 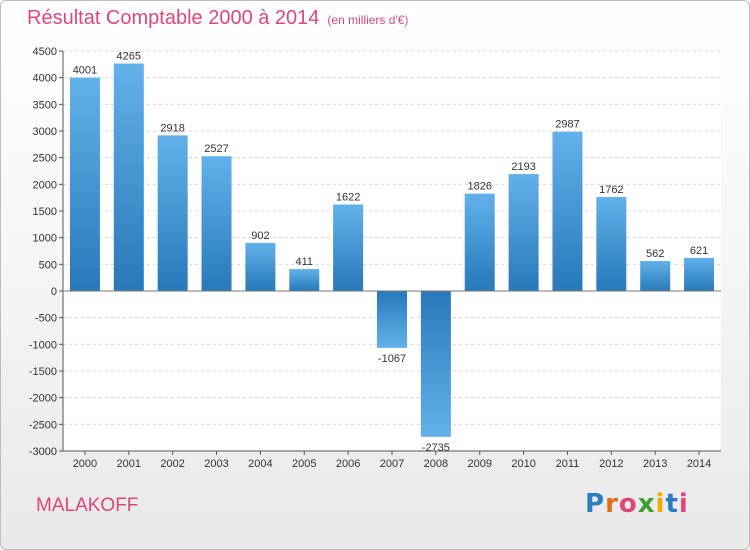 I want to click on y-tick-label: 3500, so click(x=45, y=105).